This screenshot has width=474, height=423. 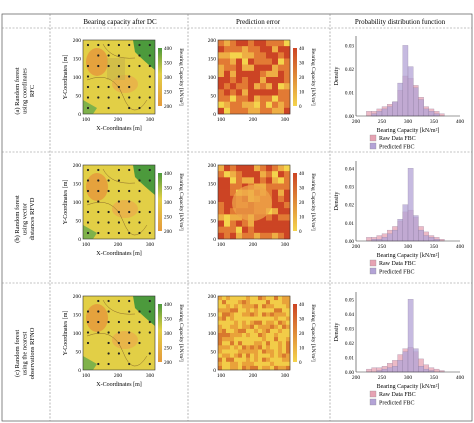 What do you see at coordinates (168, 232) in the screenshot?
I see `map-colorbar-tick: 200` at bounding box center [168, 232].